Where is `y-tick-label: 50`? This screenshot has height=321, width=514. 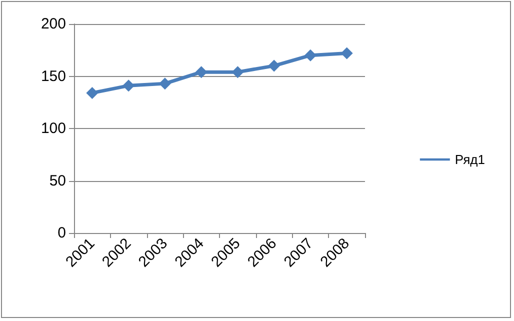
y-tick-label: 50 is located at coordinates (57, 181).